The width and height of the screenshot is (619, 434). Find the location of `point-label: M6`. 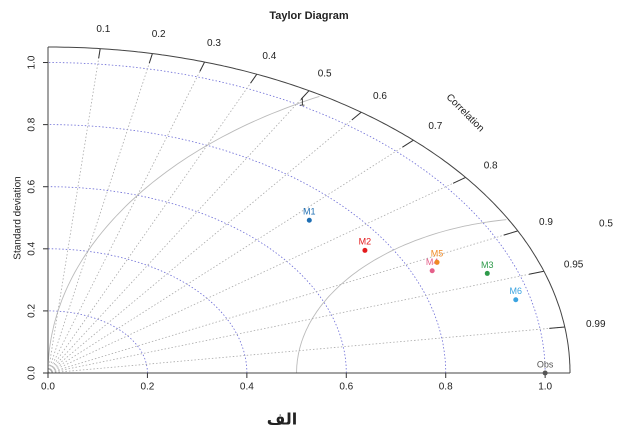

point-label: M6 is located at coordinates (516, 291).